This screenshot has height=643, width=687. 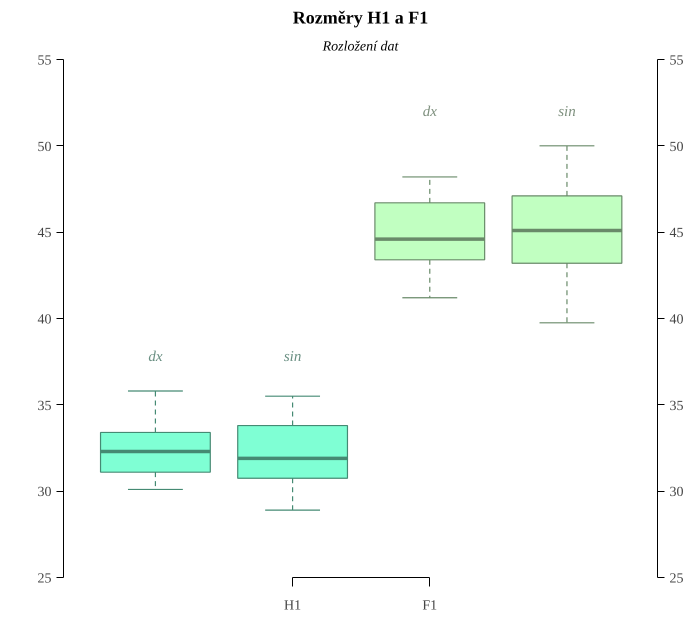 What do you see at coordinates (361, 47) in the screenshot?
I see `chart-subtitle: Rozložení dat` at bounding box center [361, 47].